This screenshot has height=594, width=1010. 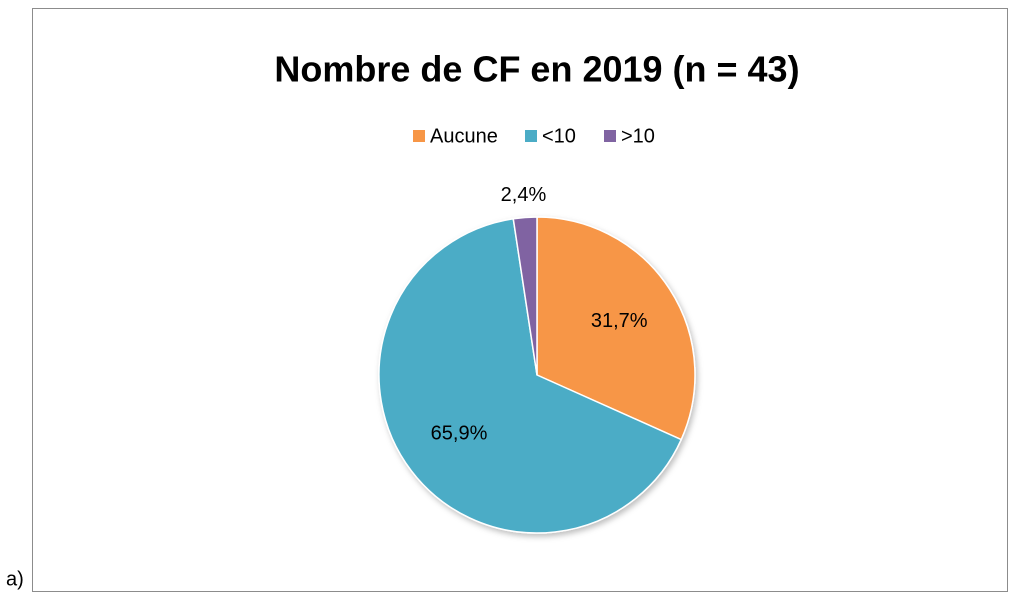 What do you see at coordinates (536, 69) in the screenshot?
I see `chart-title: Nombre de CF en 2019 (n = 43)` at bounding box center [536, 69].